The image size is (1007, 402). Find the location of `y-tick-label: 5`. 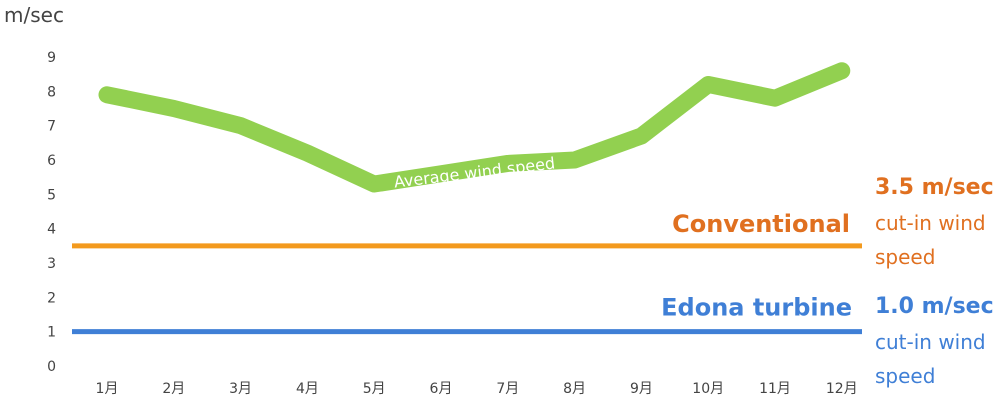

y-tick-label: 5 is located at coordinates (51, 195).